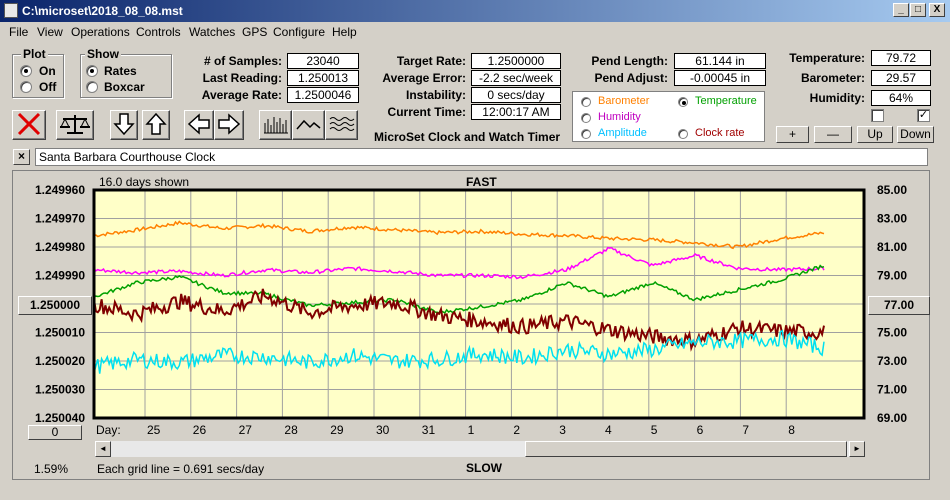 The height and width of the screenshot is (500, 950). What do you see at coordinates (720, 78) in the screenshot?
I see `pend-adjust-field: -0.00045 in` at bounding box center [720, 78].